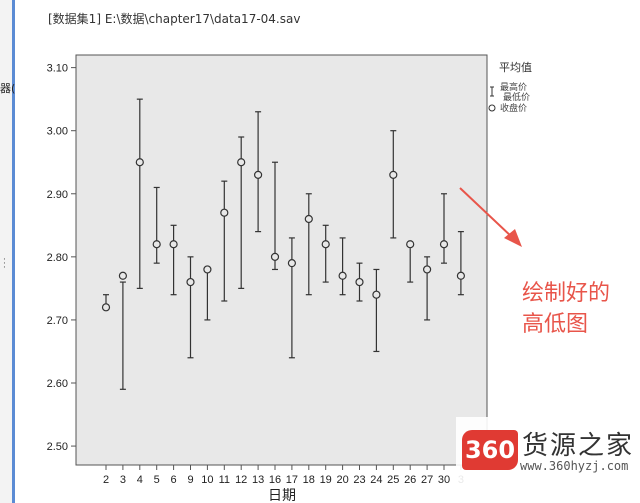  I want to click on watermark-url: www.360hyzj.com, so click(574, 466).